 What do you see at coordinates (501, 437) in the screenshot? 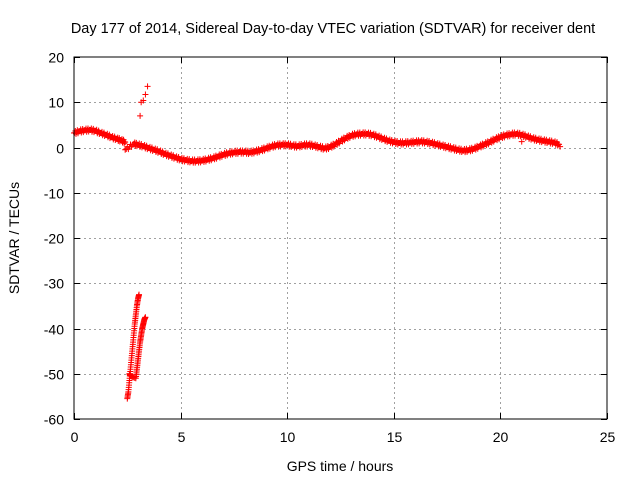
I see `x-tick-label: 20` at bounding box center [501, 437].